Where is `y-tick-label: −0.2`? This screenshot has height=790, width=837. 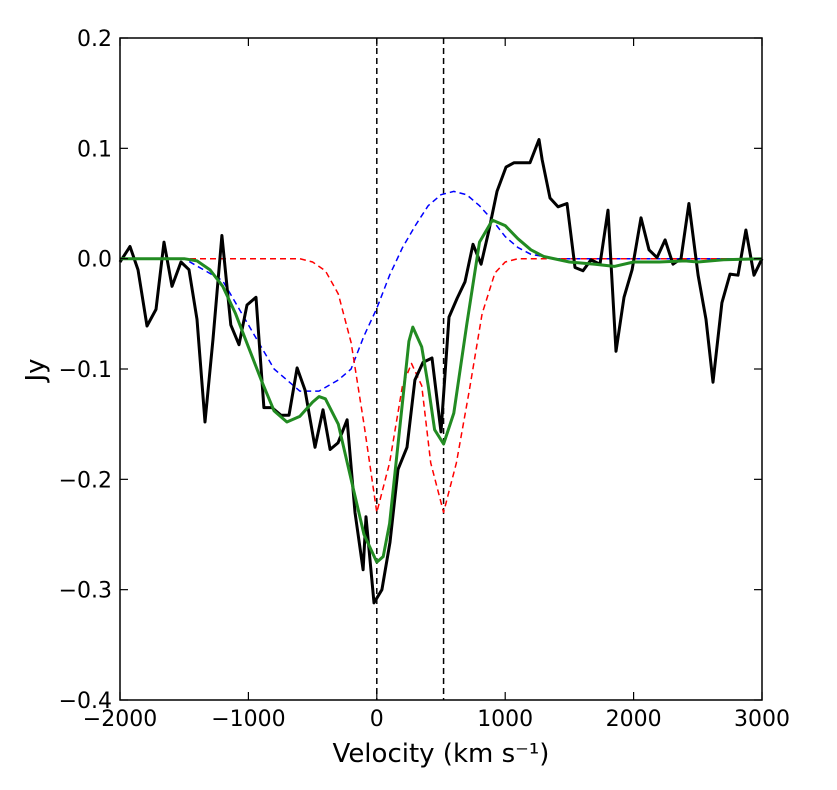 y-tick-label: −0.2 is located at coordinates (85, 480).